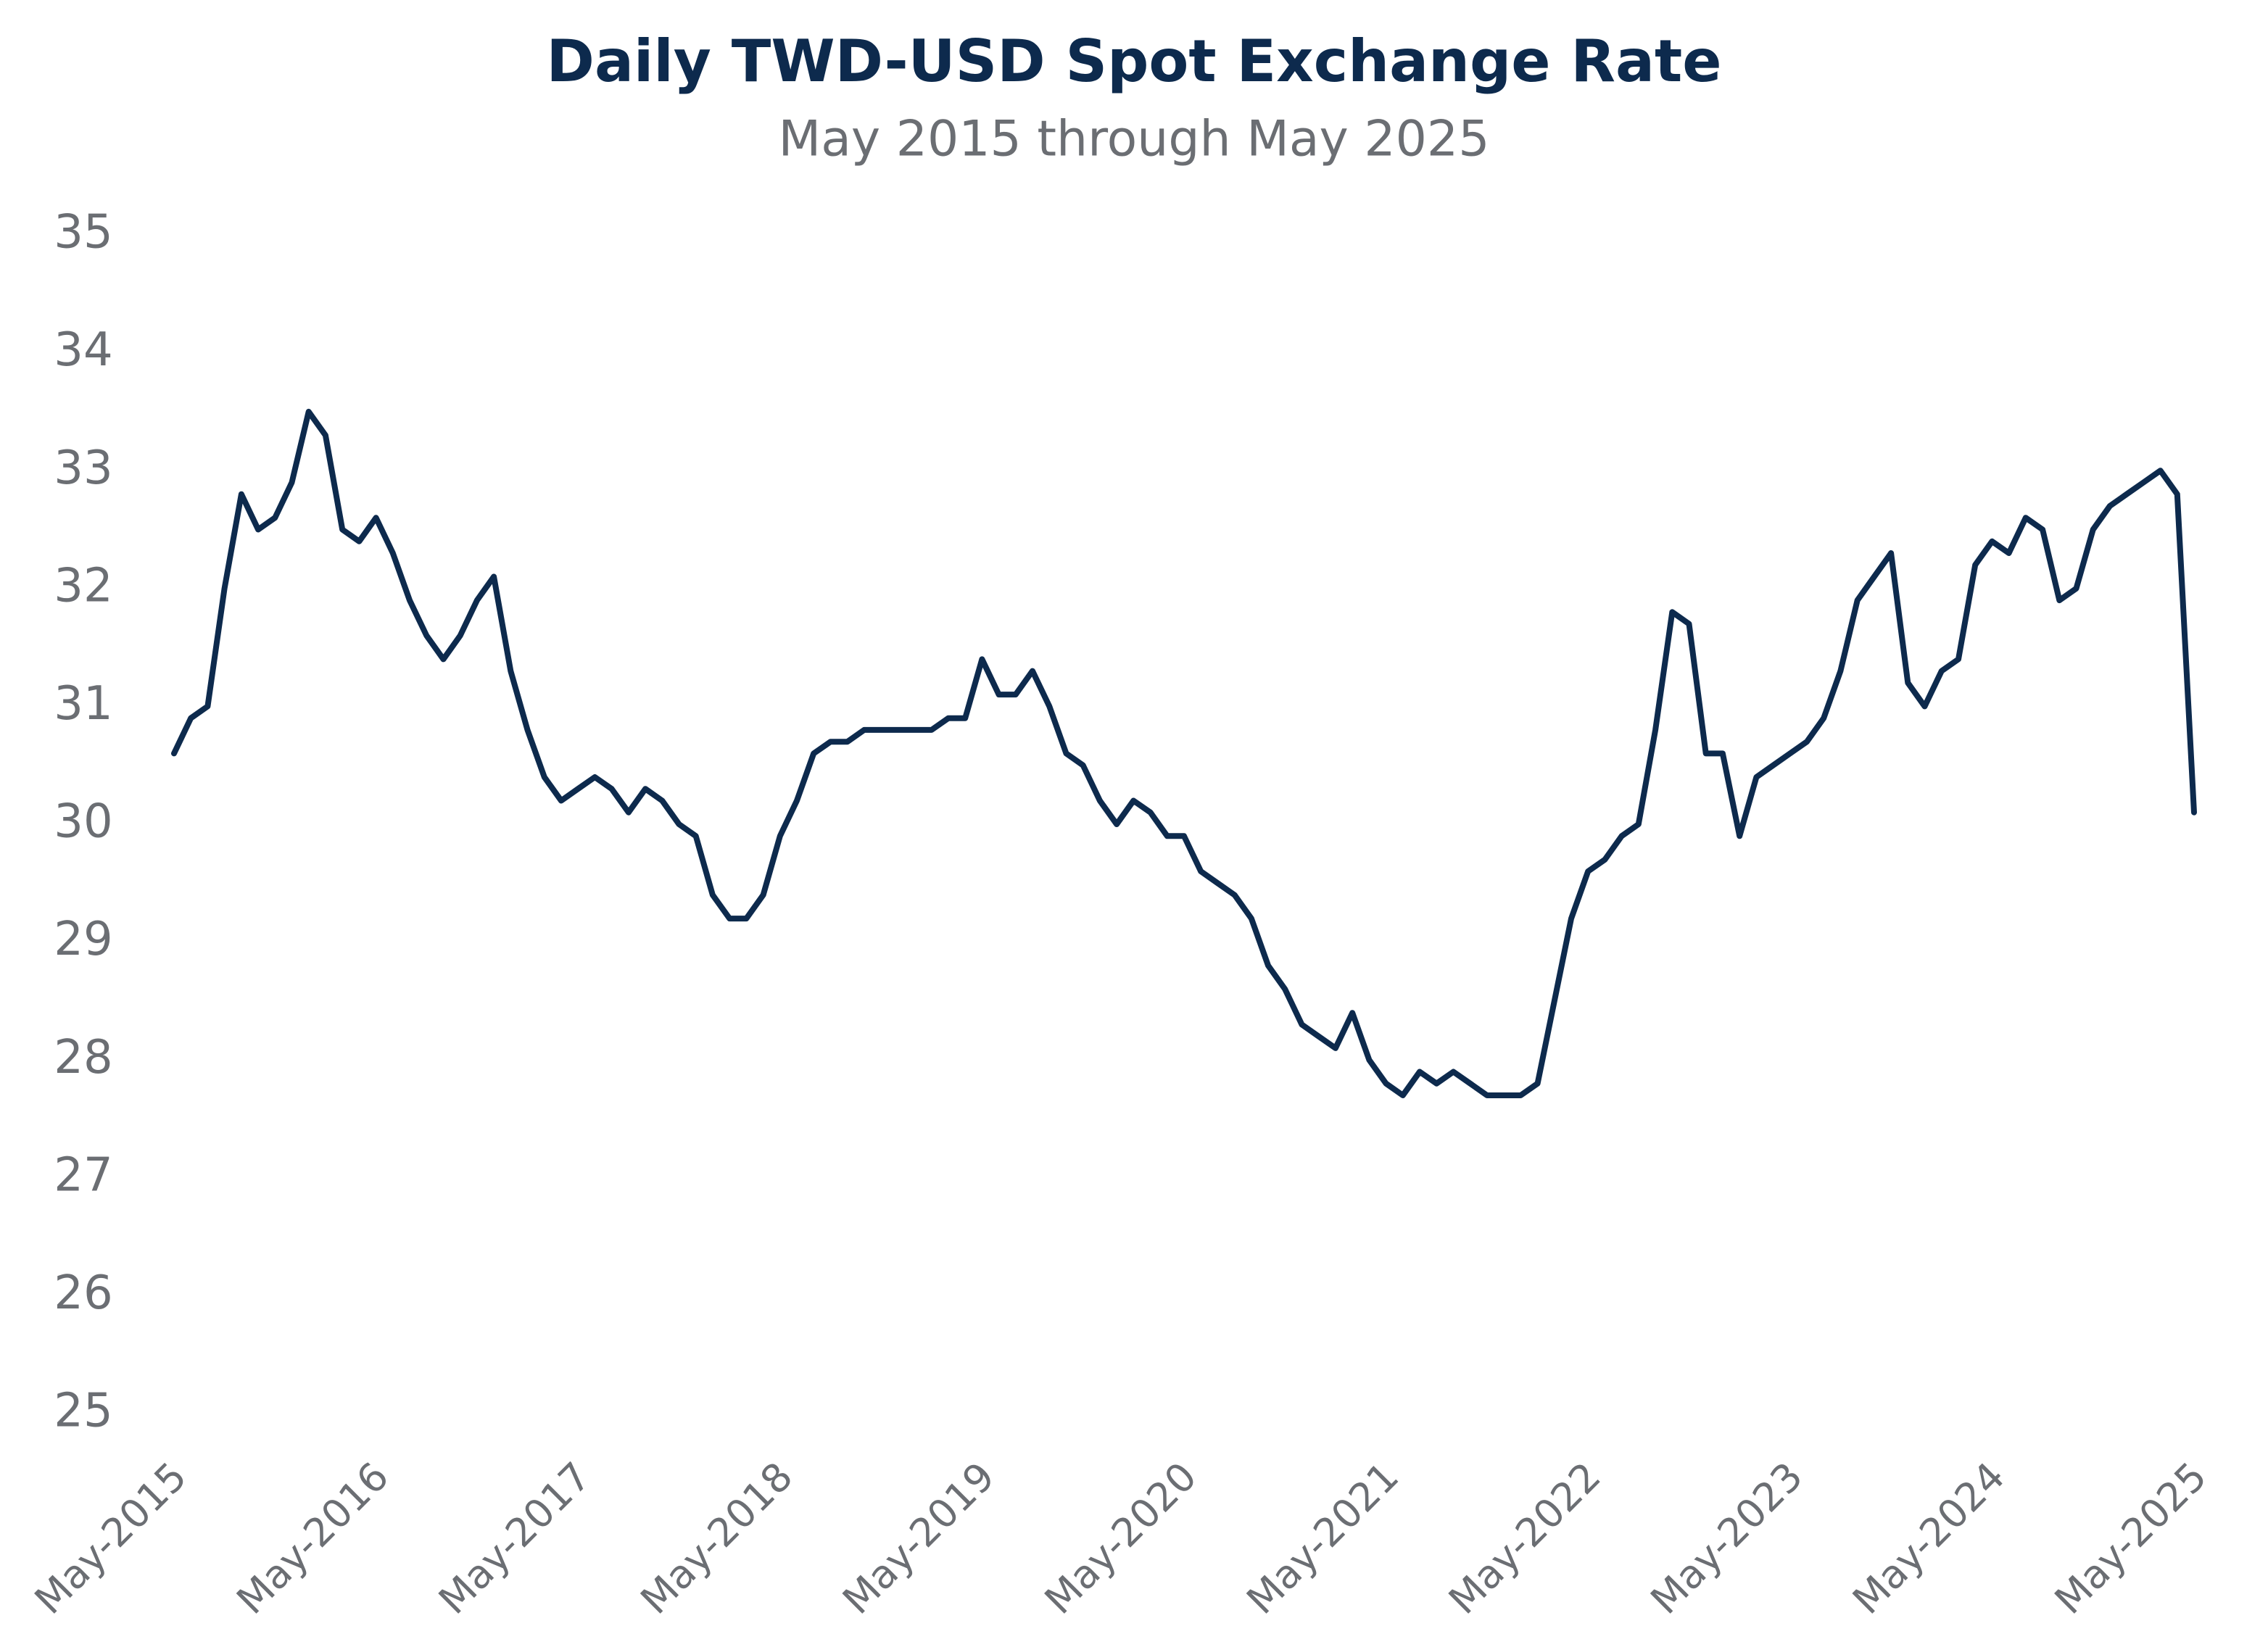 This screenshot has height=1647, width=2268. Describe the element at coordinates (83, 704) in the screenshot. I see `y-tick-label: 31` at that location.